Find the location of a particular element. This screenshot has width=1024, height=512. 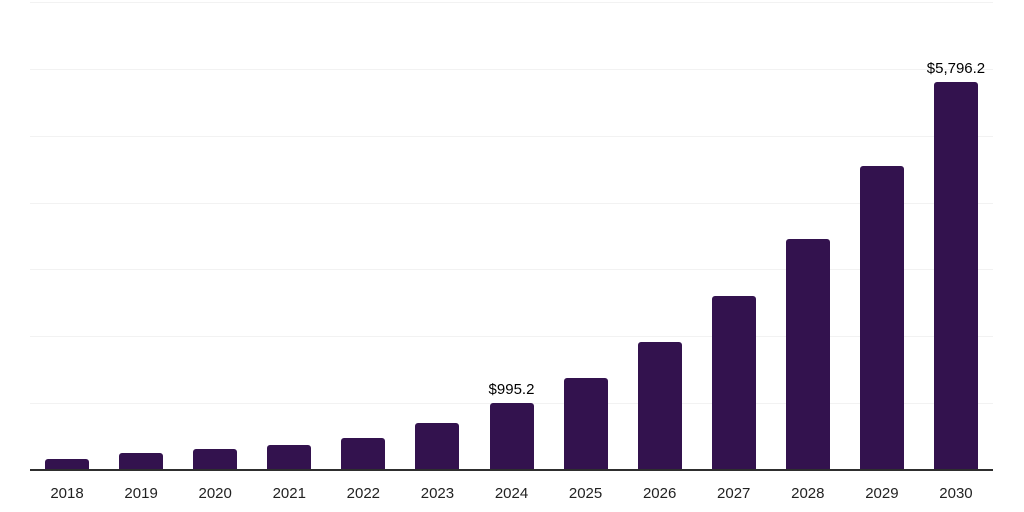

x-tick-2026: 2026 is located at coordinates (659, 493).